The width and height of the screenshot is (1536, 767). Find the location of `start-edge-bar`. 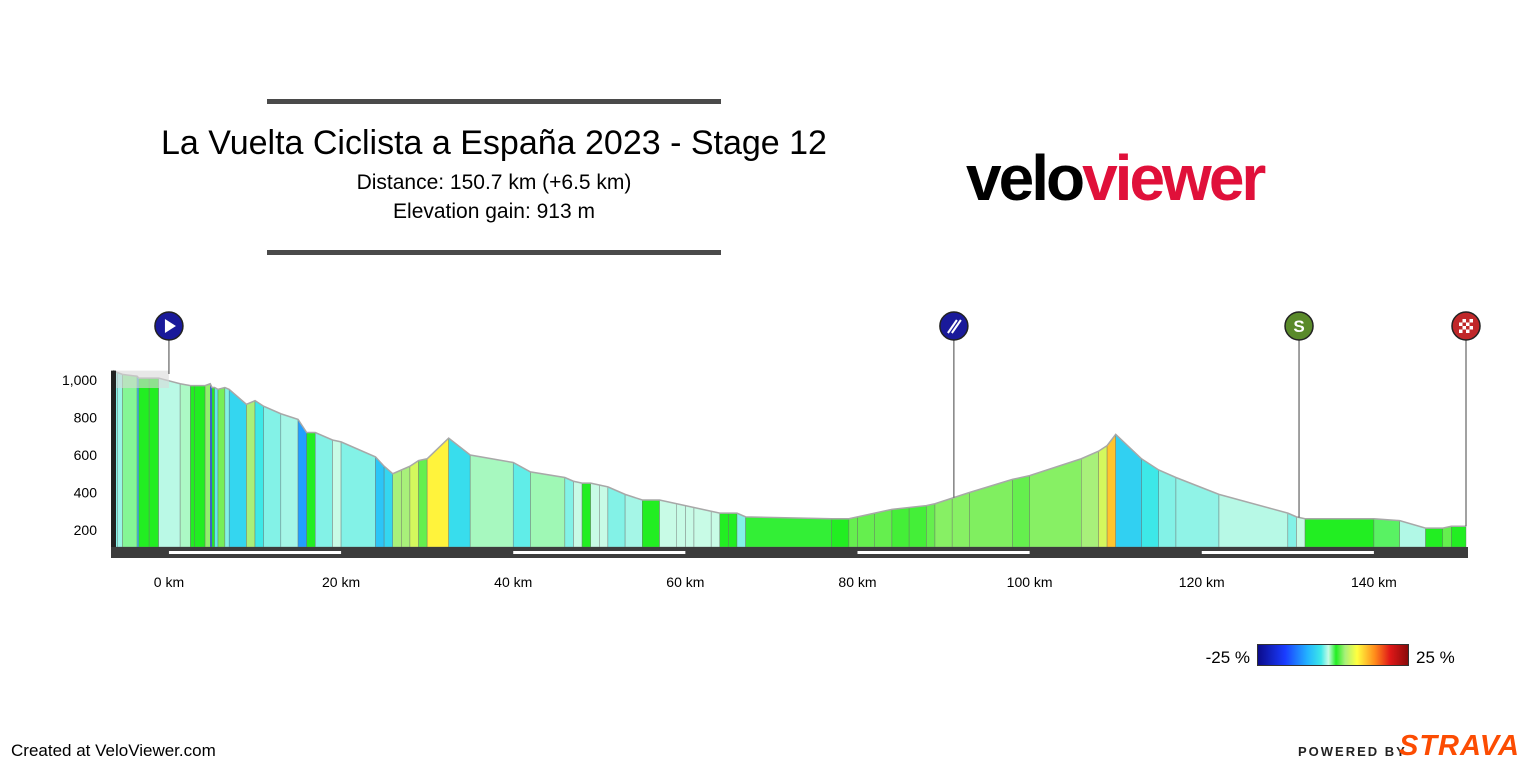

start-edge-bar is located at coordinates (113, 458).